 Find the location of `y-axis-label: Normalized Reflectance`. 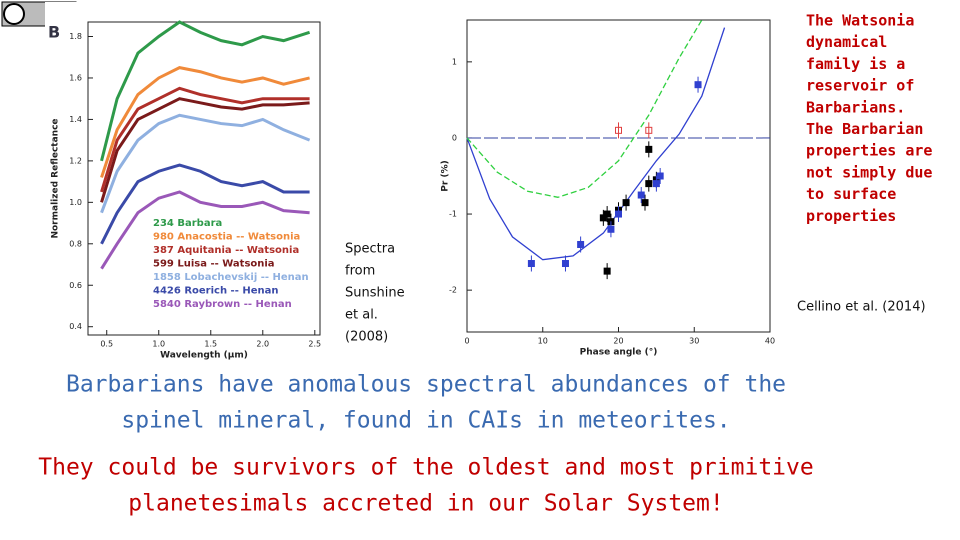

y-axis-label: Normalized Reflectance is located at coordinates (56, 178).